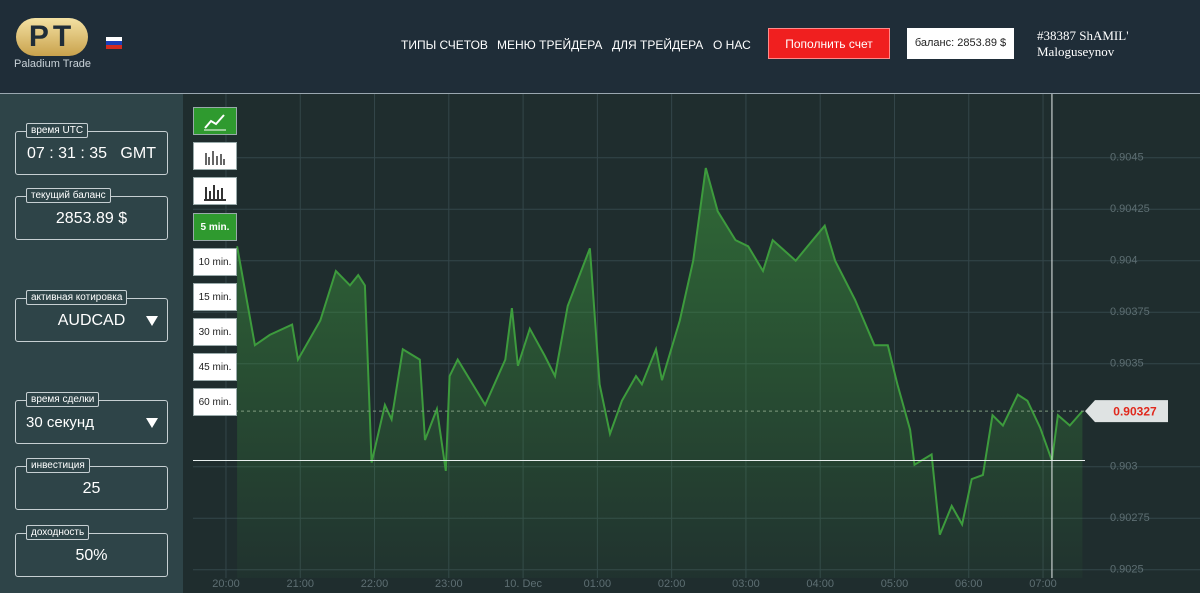  What do you see at coordinates (215, 402) in the screenshot?
I see `timeframe-button: 60 min.` at bounding box center [215, 402].